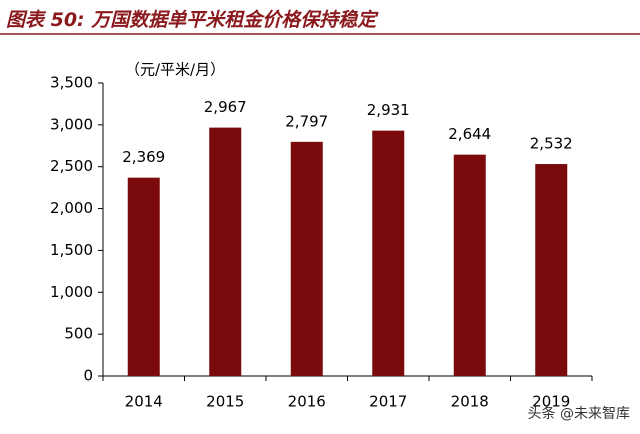 The width and height of the screenshot is (640, 434). What do you see at coordinates (71, 166) in the screenshot?
I see `y-tick-label: 2,500` at bounding box center [71, 166].